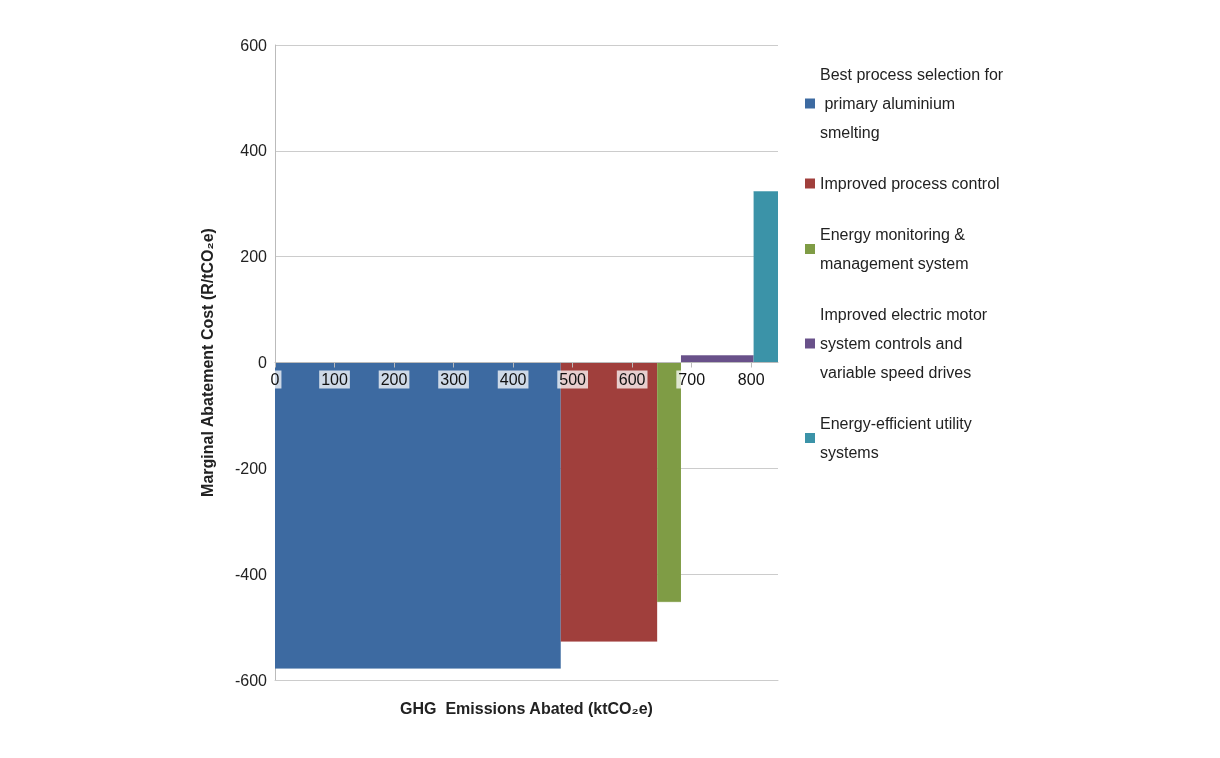 Image resolution: width=1220 pixels, height=758 pixels. I want to click on y-tick-label: -400, so click(251, 574).